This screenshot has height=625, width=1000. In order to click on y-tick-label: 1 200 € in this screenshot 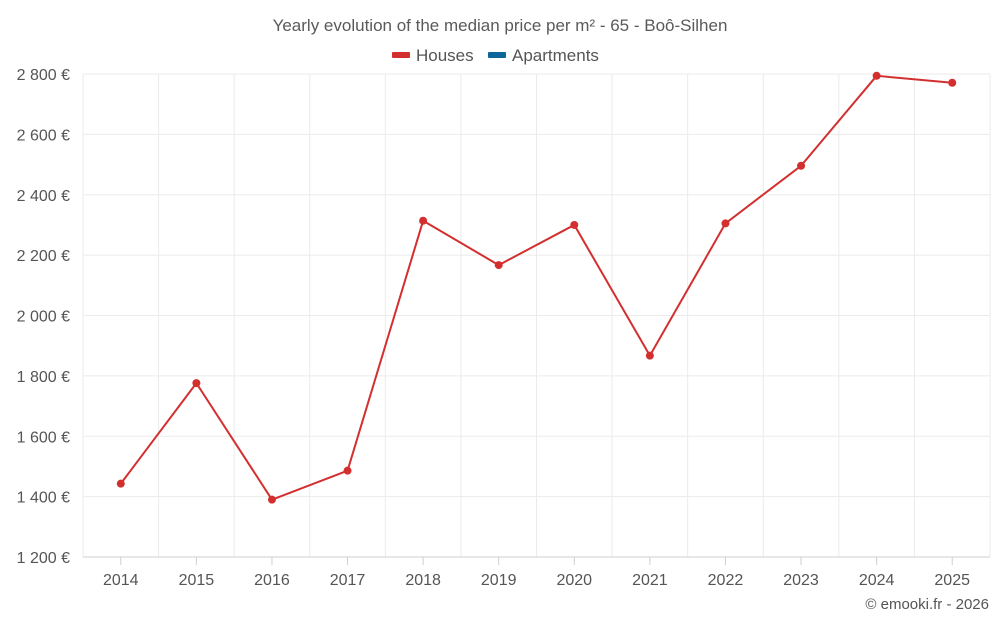, I will do `click(43, 558)`.